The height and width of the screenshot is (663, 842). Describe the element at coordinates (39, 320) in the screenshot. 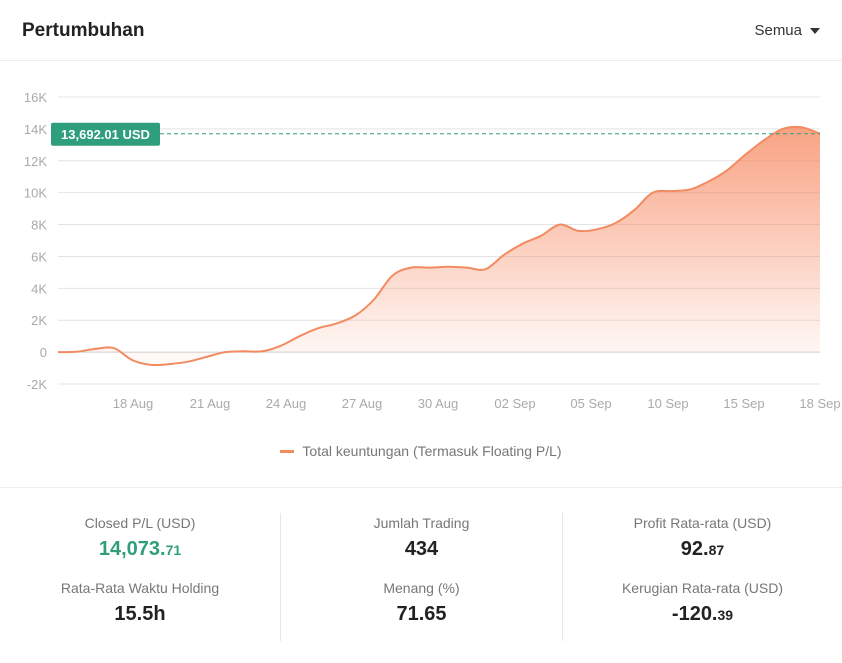

I see `y-tick-label: 2K` at that location.